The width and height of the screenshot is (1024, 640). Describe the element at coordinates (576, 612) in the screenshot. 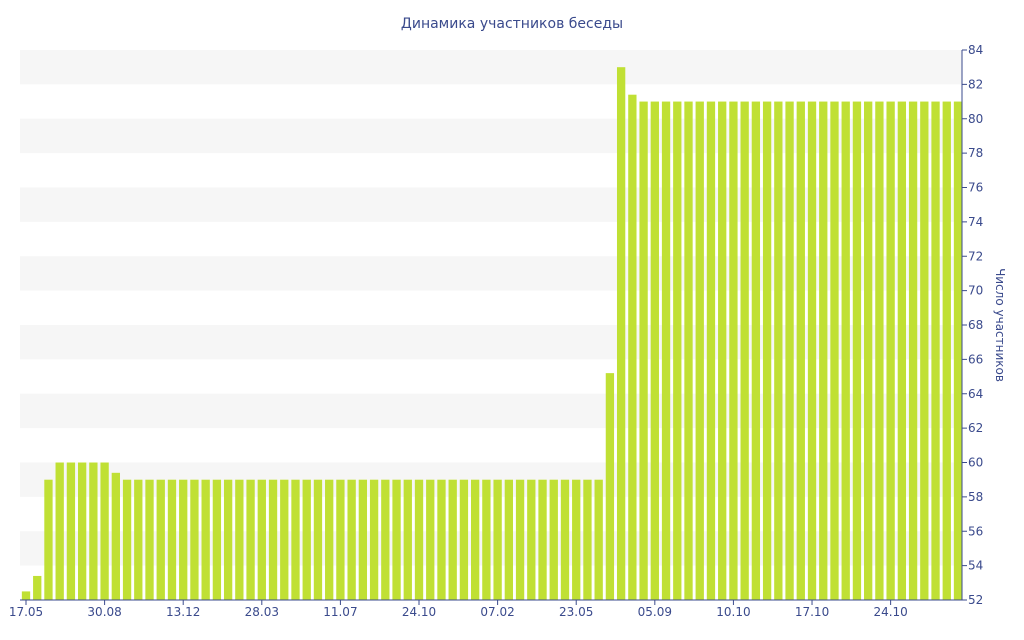

I see `x-tick-label: 23.05` at that location.